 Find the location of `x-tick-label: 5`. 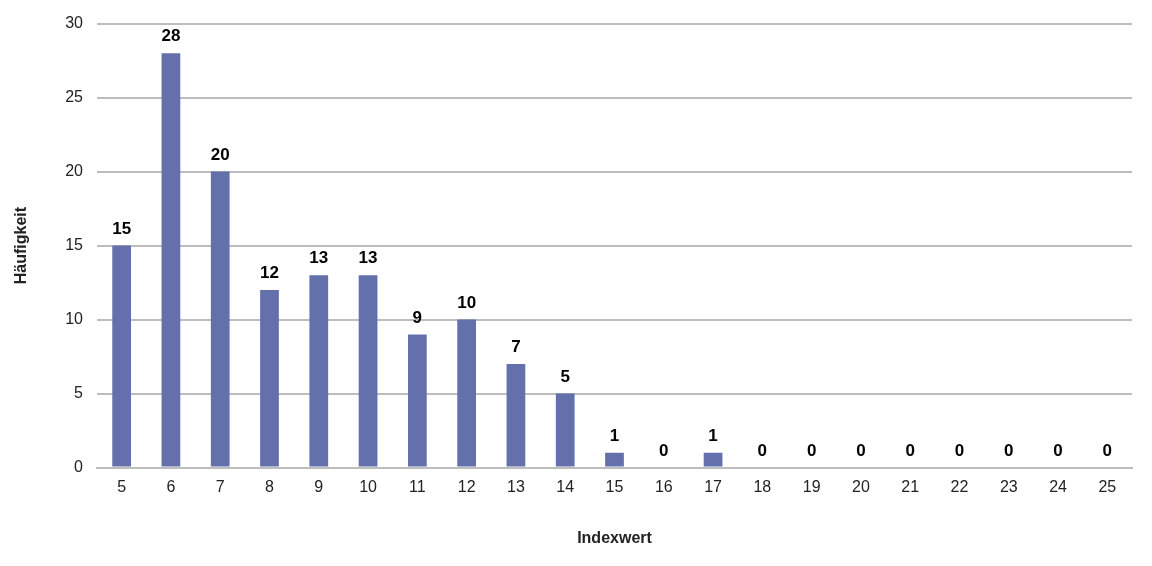

x-tick-label: 5 is located at coordinates (122, 486).